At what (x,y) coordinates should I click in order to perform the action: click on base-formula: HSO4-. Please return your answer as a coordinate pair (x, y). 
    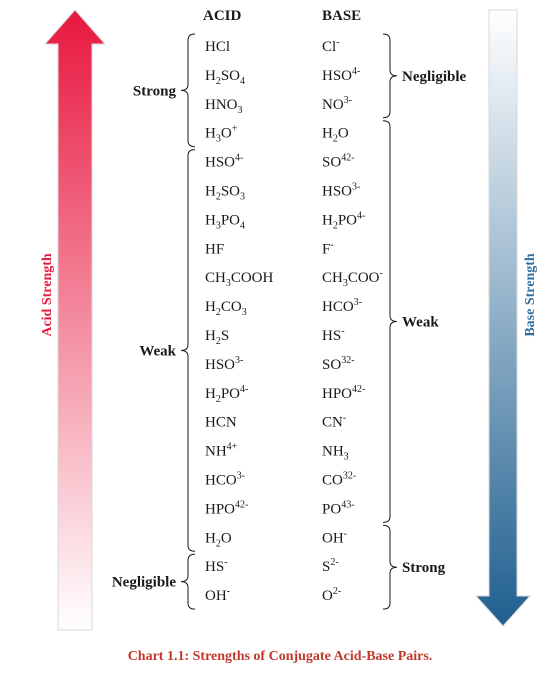
    Looking at the image, I should click on (341, 75).